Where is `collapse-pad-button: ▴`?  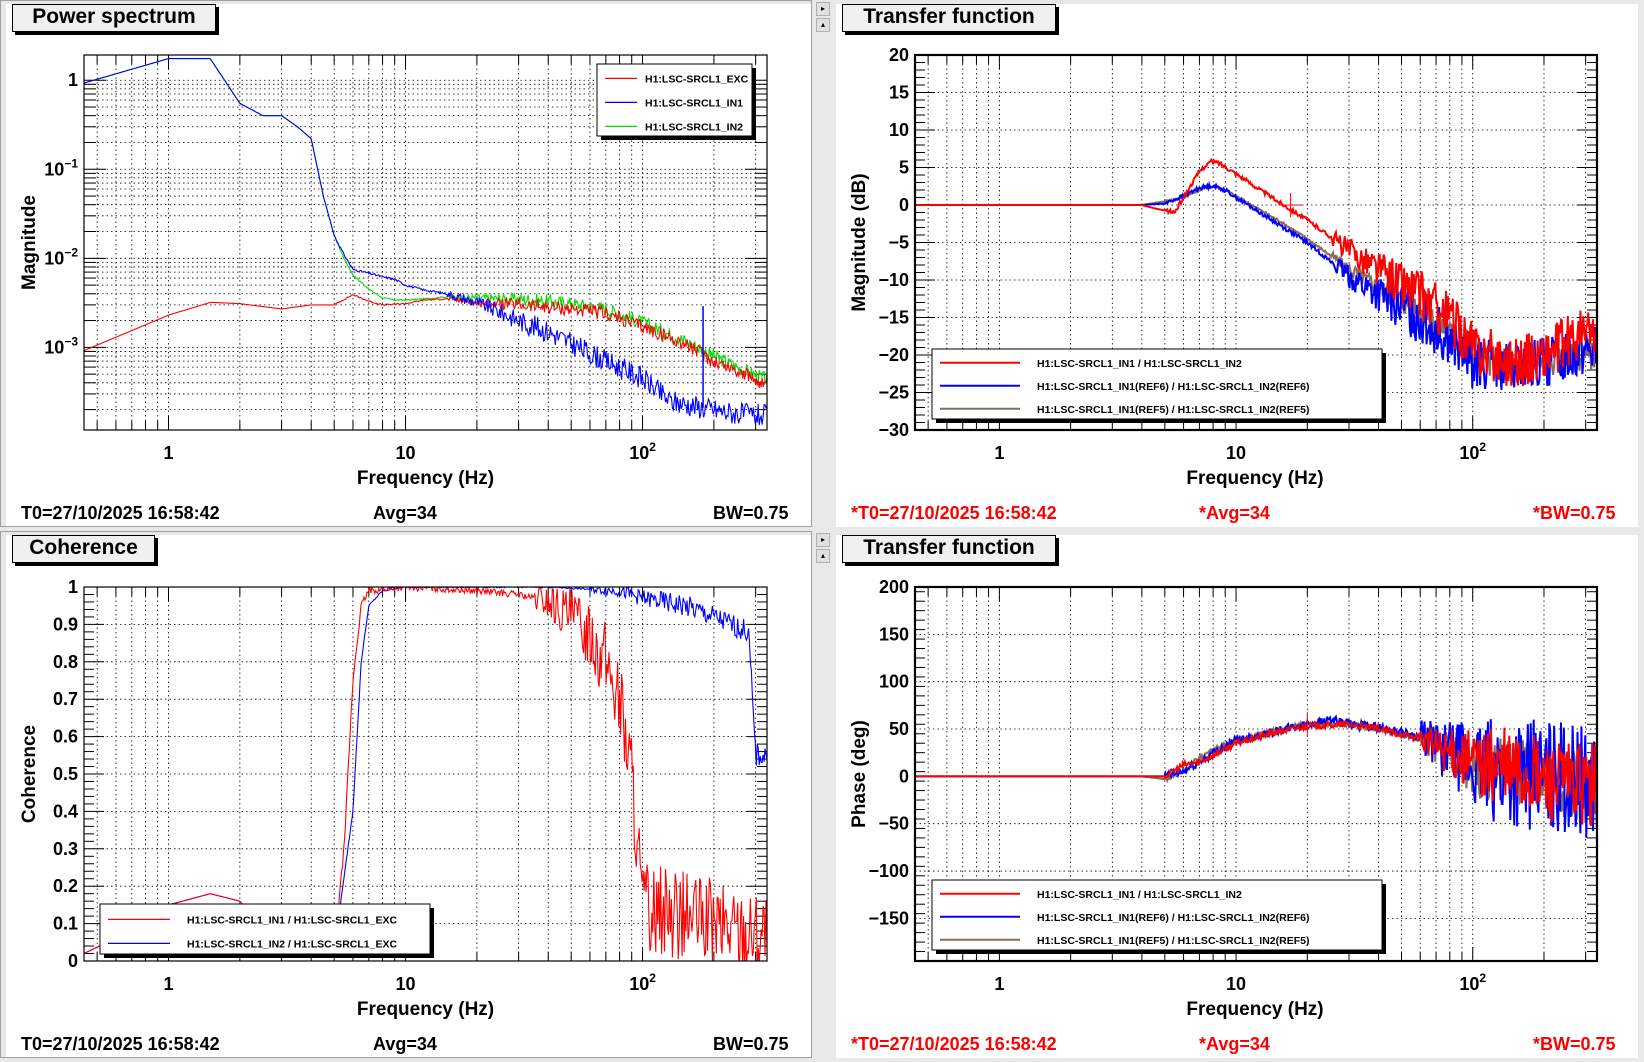 collapse-pad-button: ▴ is located at coordinates (823, 25).